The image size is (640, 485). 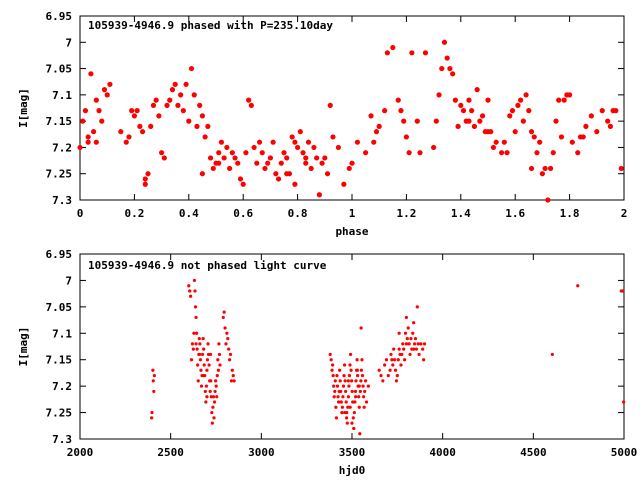 I want to click on x-tick-label: 2500, so click(x=170, y=452).